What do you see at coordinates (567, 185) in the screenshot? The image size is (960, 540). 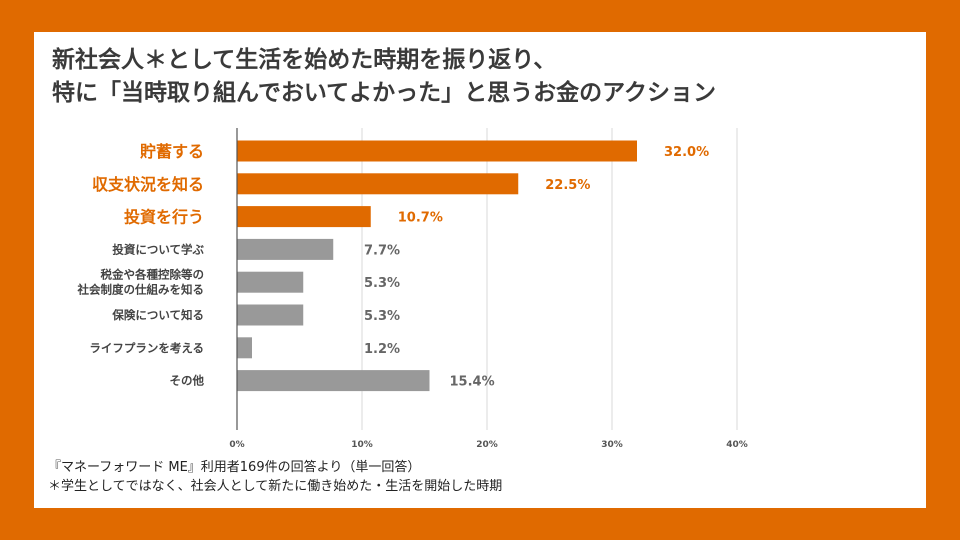 I see `data-label: 22.5%` at bounding box center [567, 185].